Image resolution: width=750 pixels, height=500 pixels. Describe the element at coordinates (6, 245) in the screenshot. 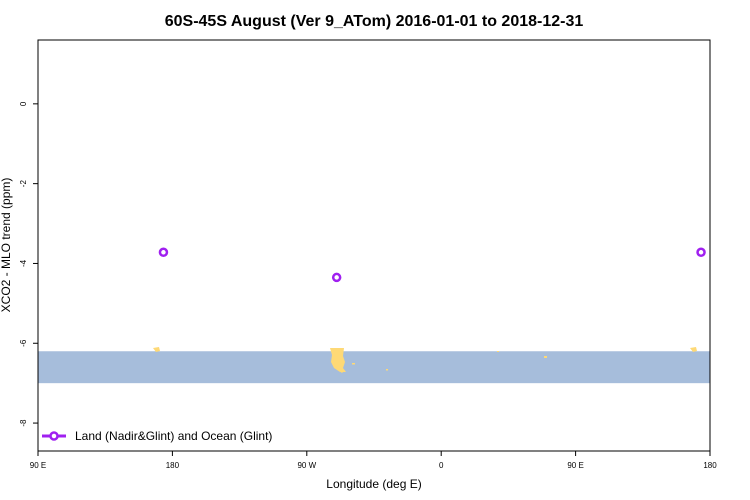

I see `y-axis-label: XCO2 - MLO trend (ppm)` at that location.